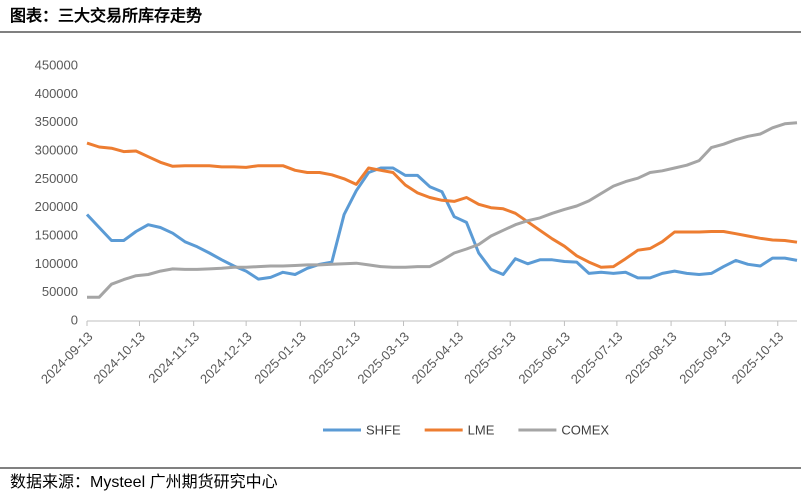 Image resolution: width=801 pixels, height=503 pixels. Describe the element at coordinates (56, 178) in the screenshot. I see `y-tick-label: 250000` at that location.